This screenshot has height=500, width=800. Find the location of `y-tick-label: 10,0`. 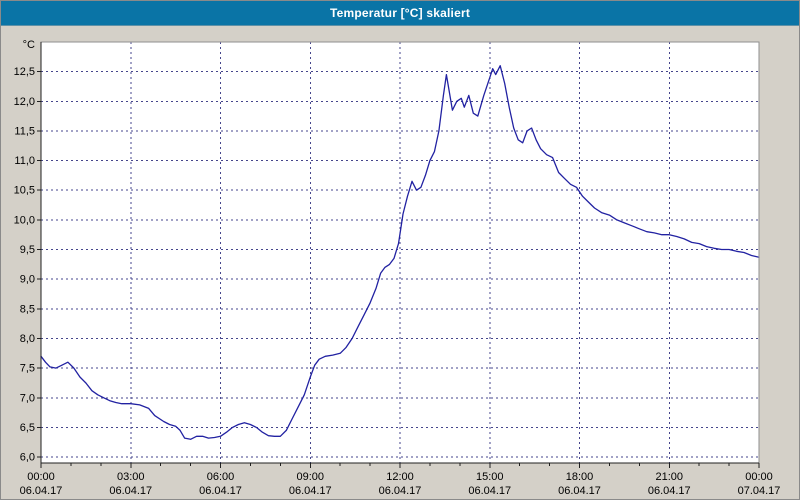

y-tick-label: 10,0 is located at coordinates (24, 220).